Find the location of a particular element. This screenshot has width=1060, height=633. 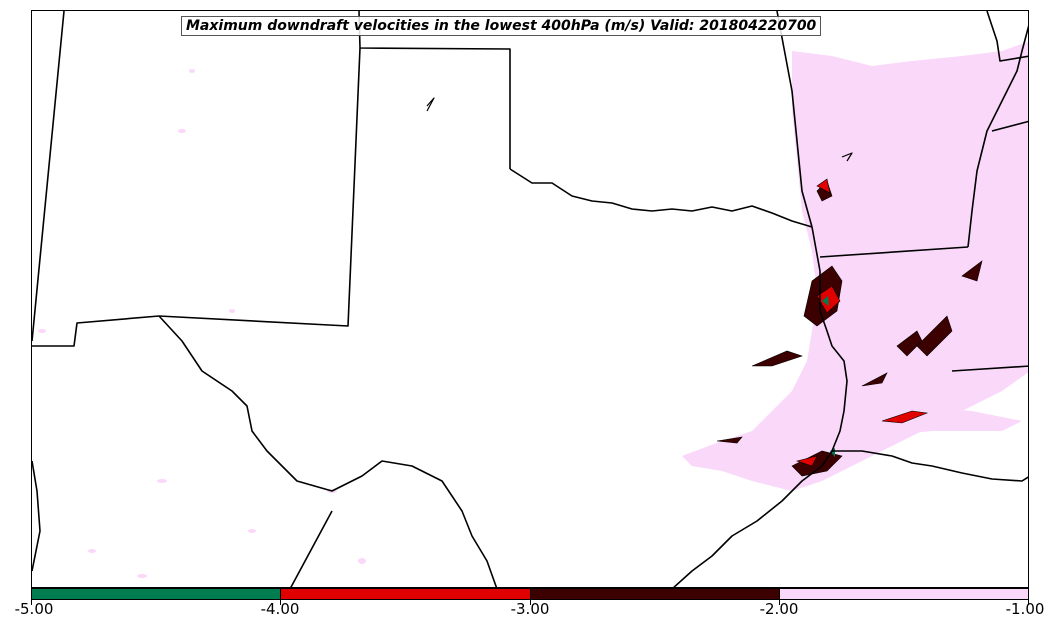

strong-downdraft-cells is located at coordinates (862, 322).